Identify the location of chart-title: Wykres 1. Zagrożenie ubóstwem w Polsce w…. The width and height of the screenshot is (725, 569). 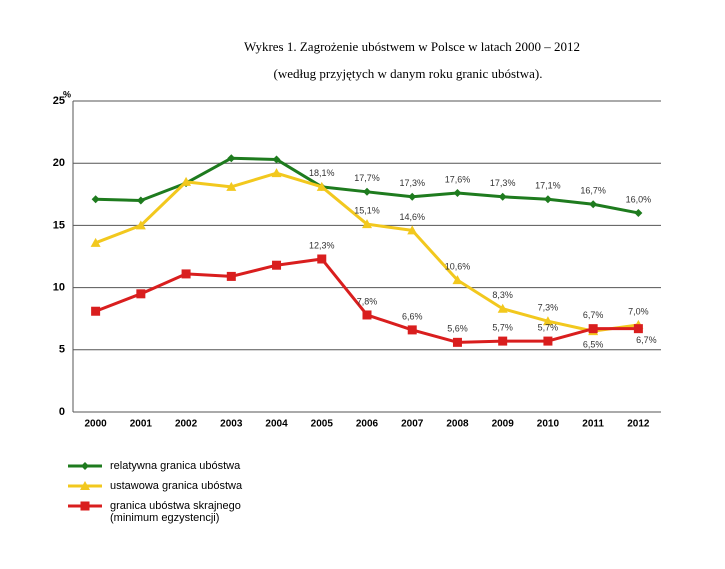
(412, 46).